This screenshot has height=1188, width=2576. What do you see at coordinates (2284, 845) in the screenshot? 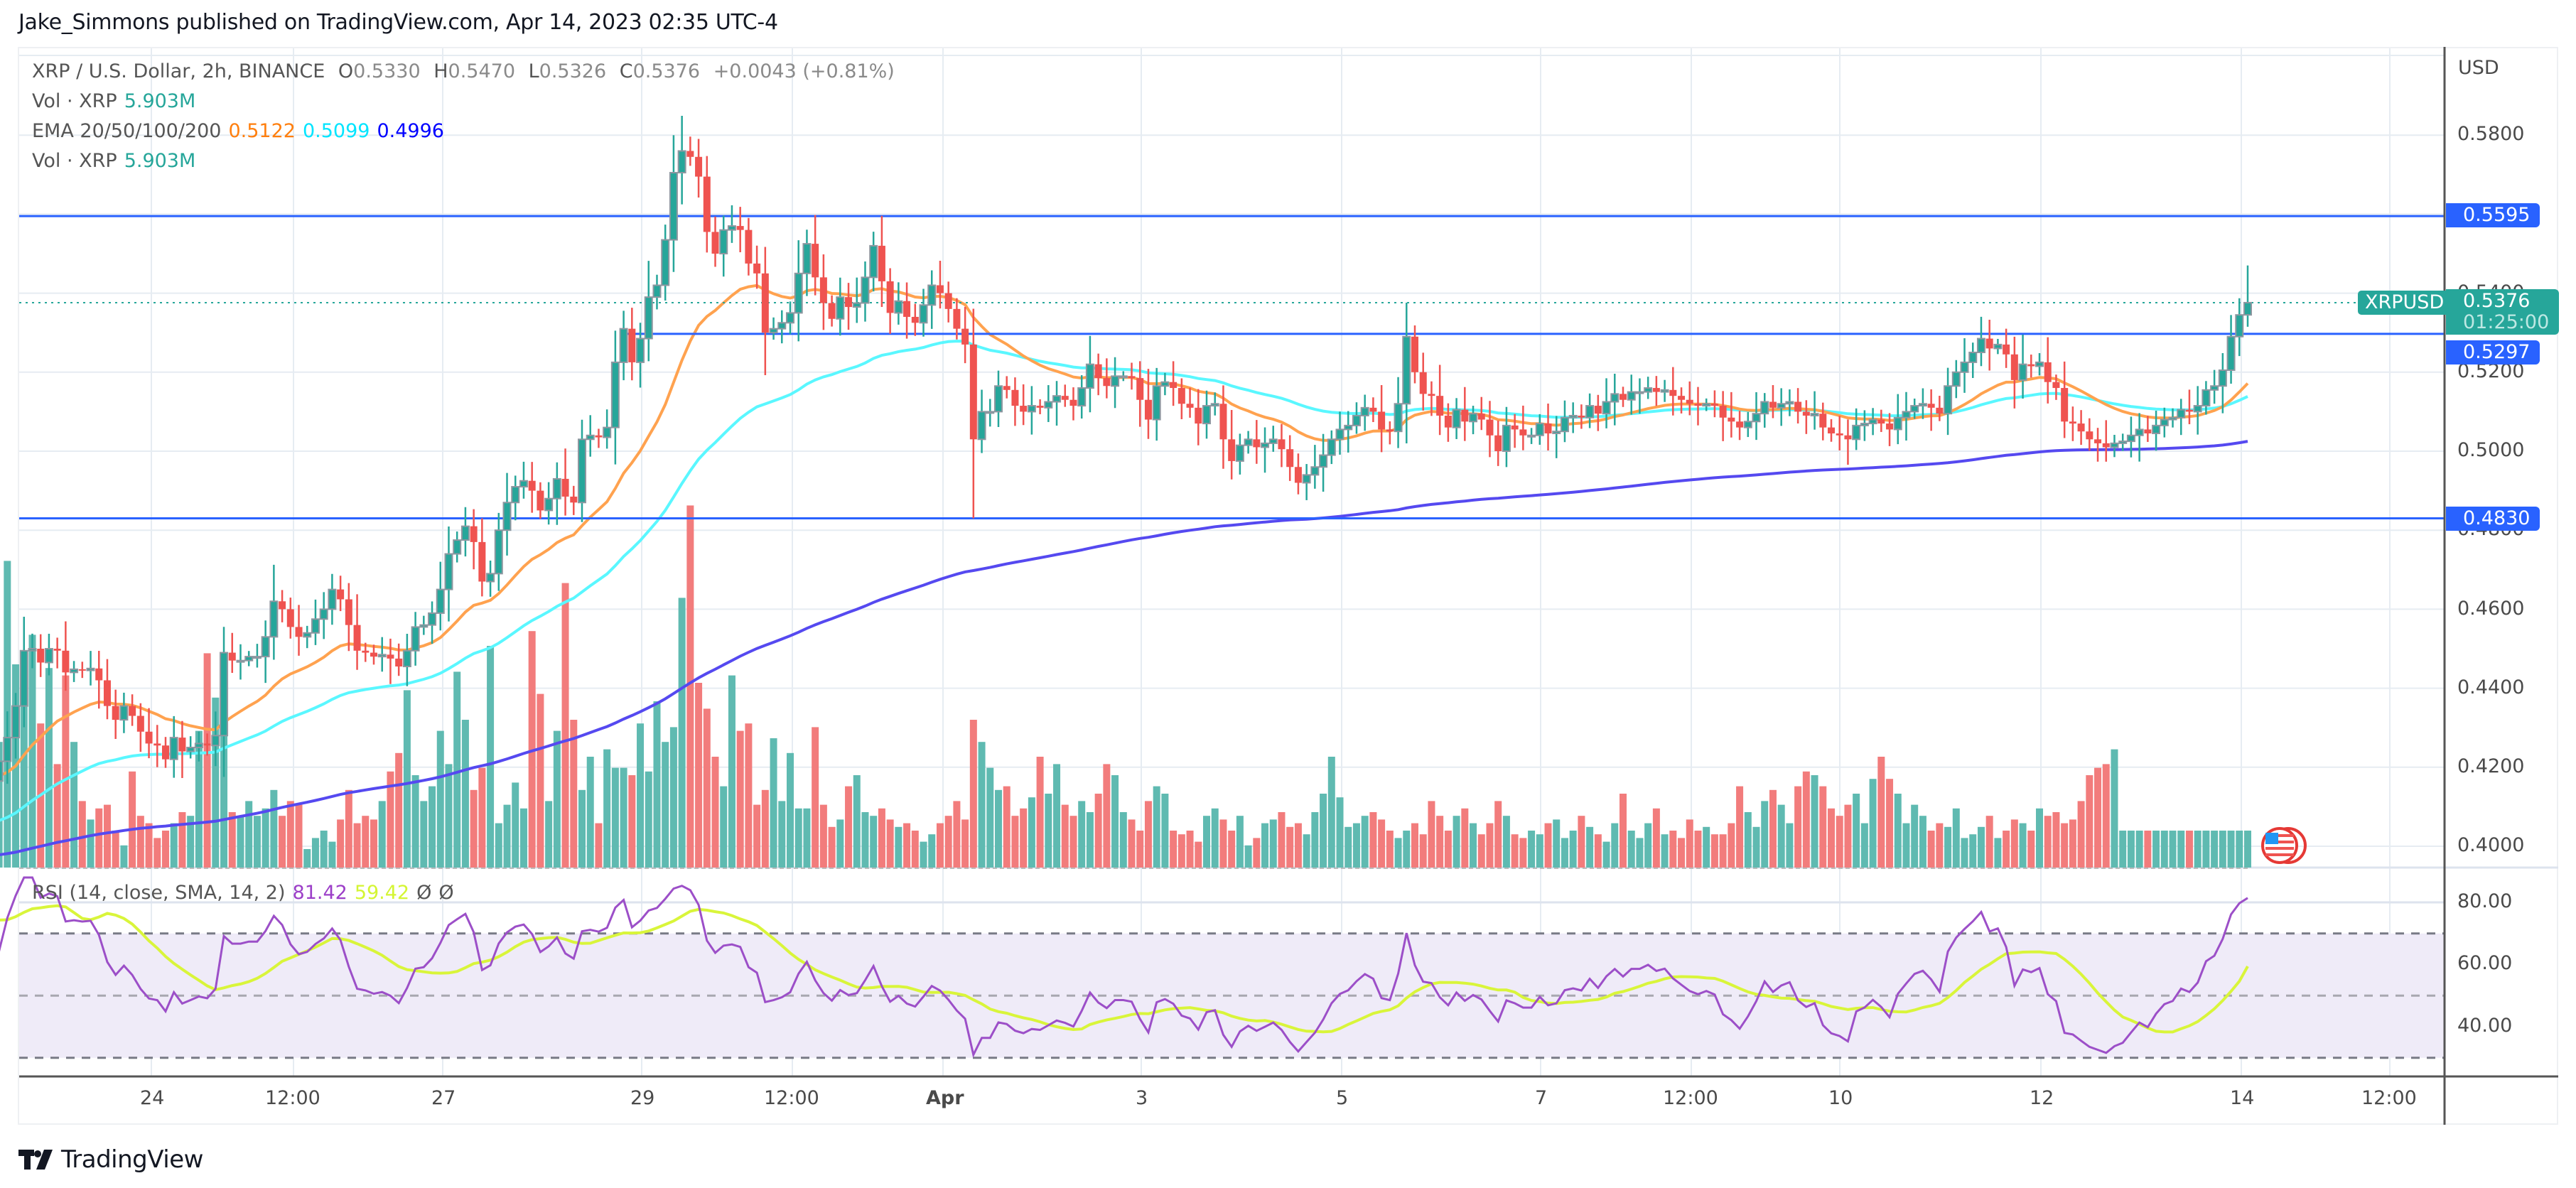
I see `us-flag-event-icon` at bounding box center [2284, 845].